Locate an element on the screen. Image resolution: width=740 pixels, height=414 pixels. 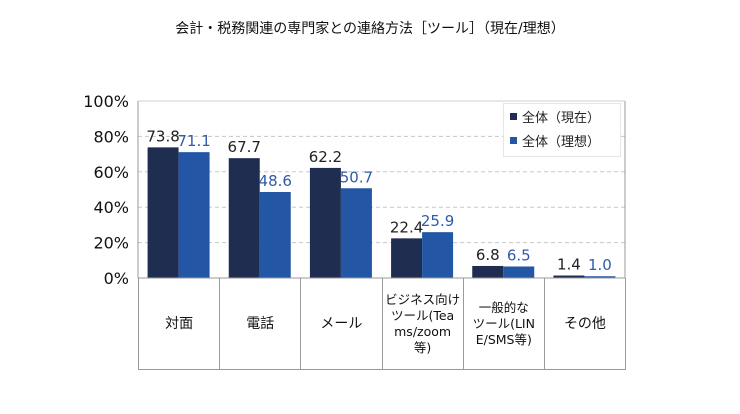
legend-label-current: 全体（現在） is located at coordinates (561, 118).